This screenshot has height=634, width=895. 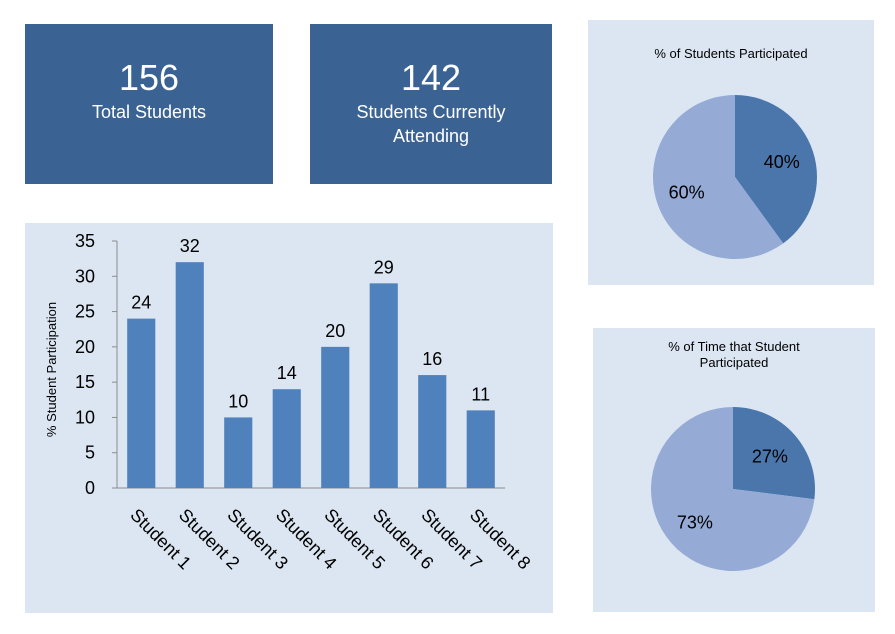 I want to click on kpi-students-attending-value: 142, so click(x=431, y=77).